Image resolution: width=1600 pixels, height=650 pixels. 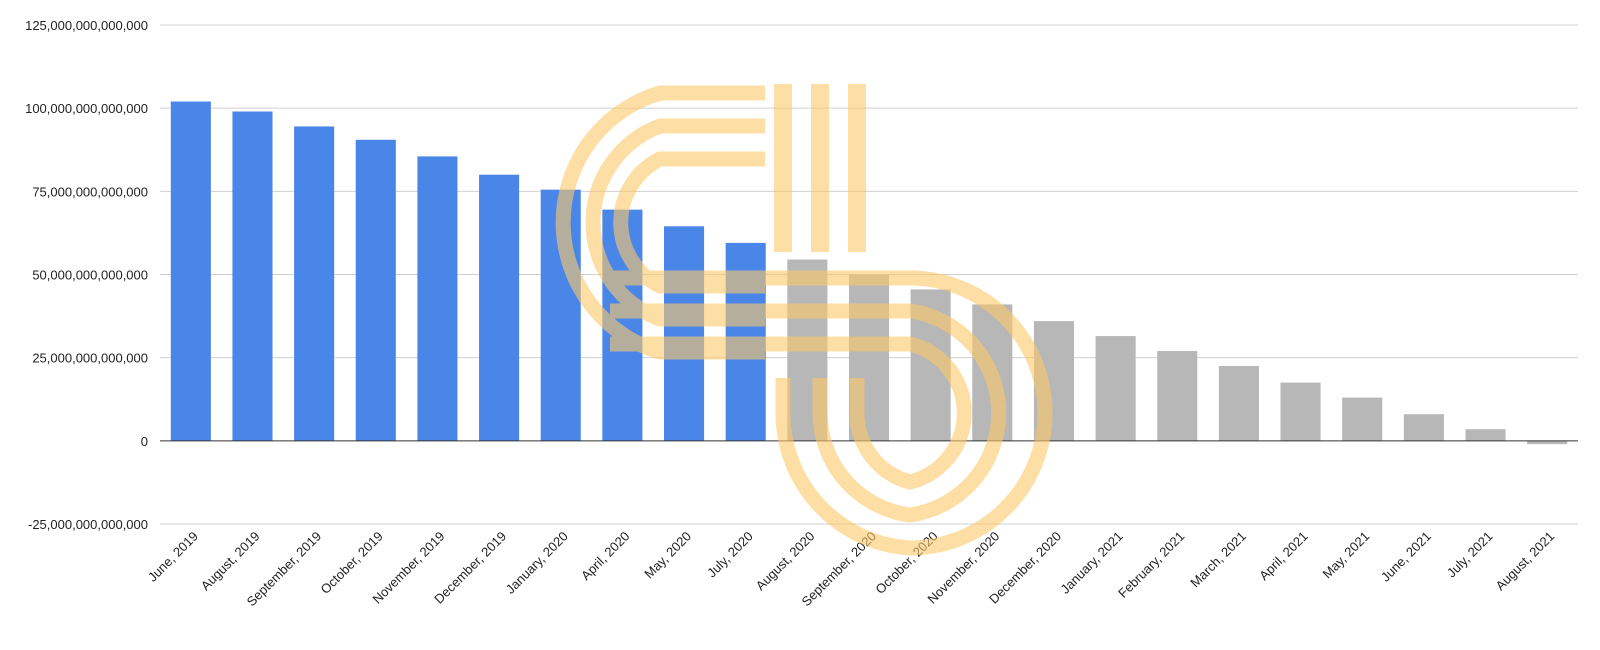 I want to click on x-tick-label: May, 2020, so click(x=667, y=555).